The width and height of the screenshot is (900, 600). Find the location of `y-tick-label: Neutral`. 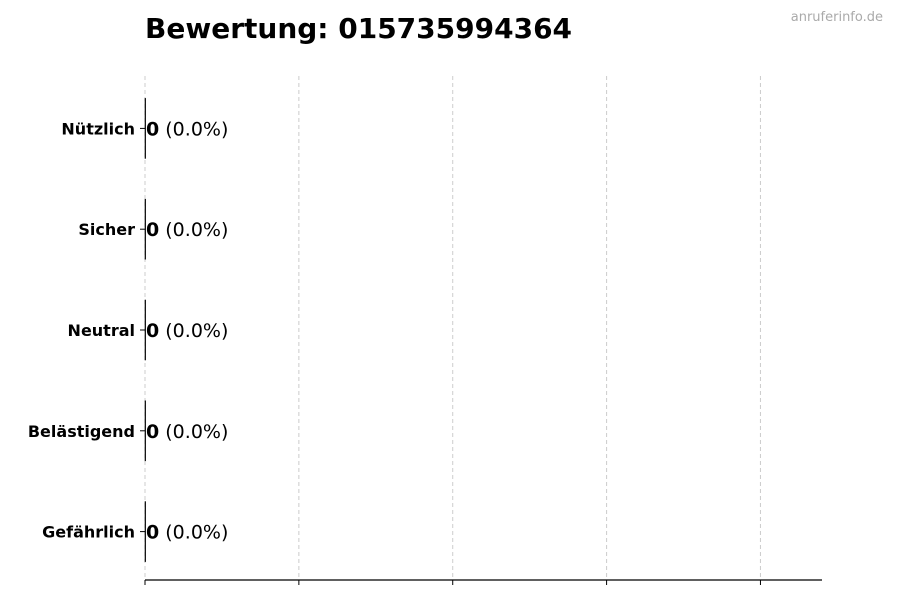

y-tick-label: Neutral is located at coordinates (101, 330).